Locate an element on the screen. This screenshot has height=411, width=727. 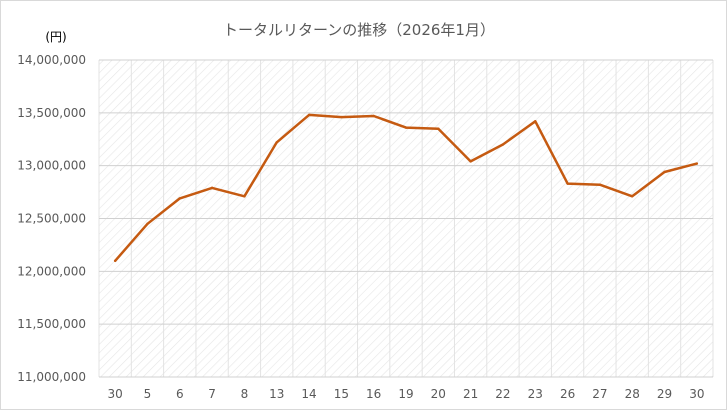
x-tick-label: 14 is located at coordinates (308, 394).